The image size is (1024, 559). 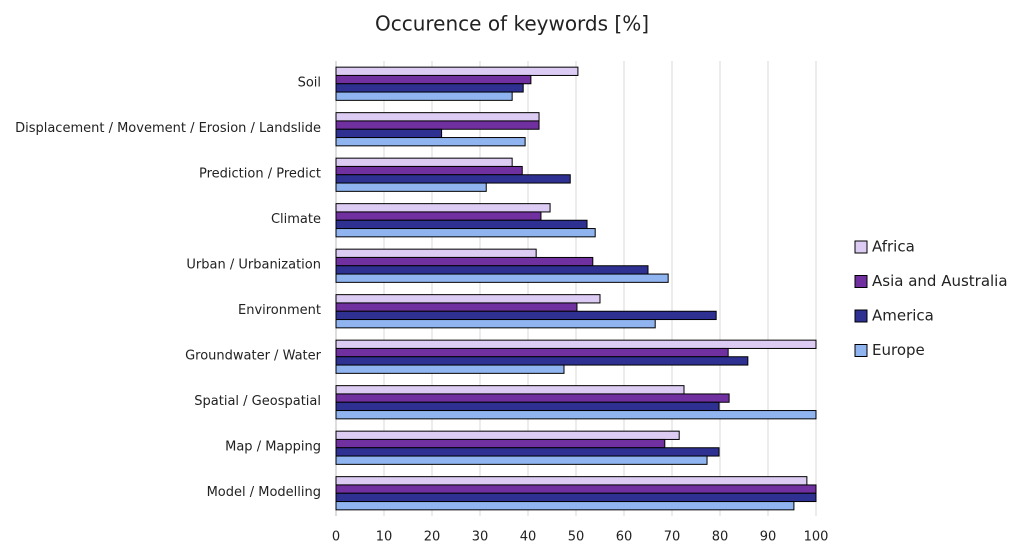 I want to click on y-tick-label: Spatial / Geospatial, so click(x=257, y=401).